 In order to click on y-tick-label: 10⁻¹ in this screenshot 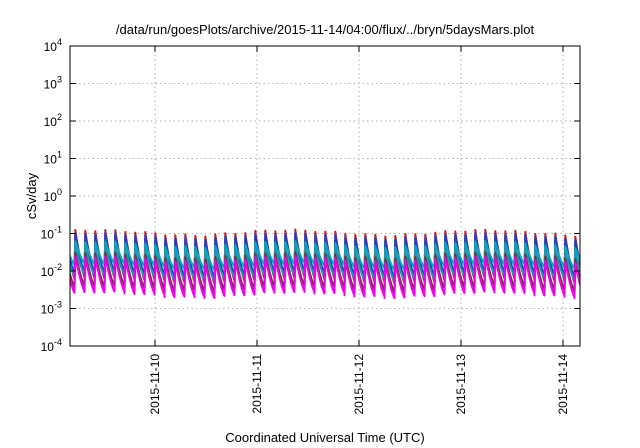, I will do `click(51, 233)`.